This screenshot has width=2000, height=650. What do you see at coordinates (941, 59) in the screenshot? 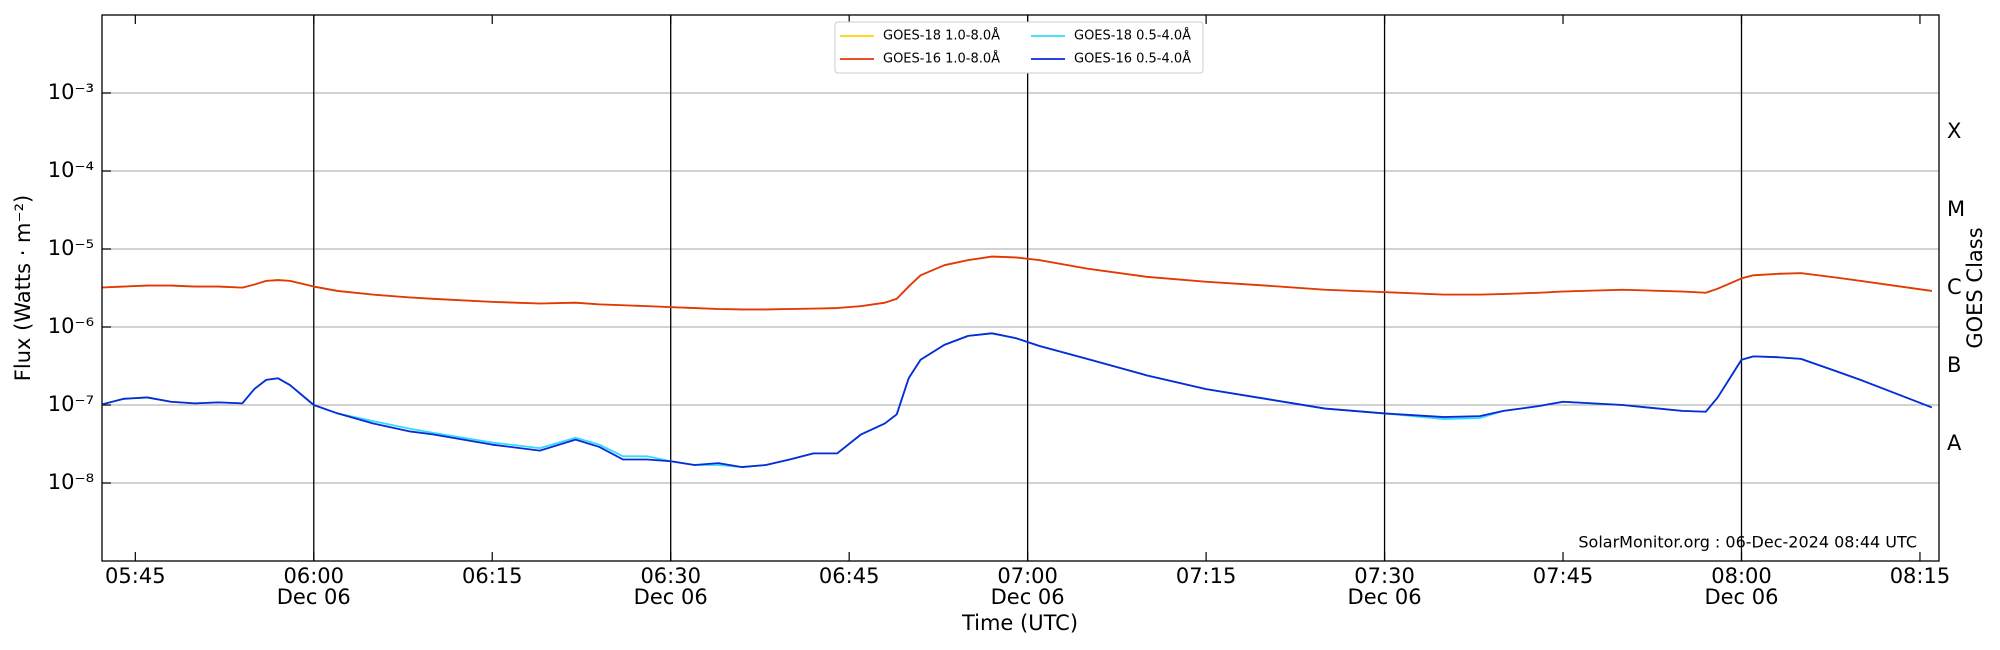
I see `legend-label: GOES-16 1.0-8.0Å` at bounding box center [941, 59].